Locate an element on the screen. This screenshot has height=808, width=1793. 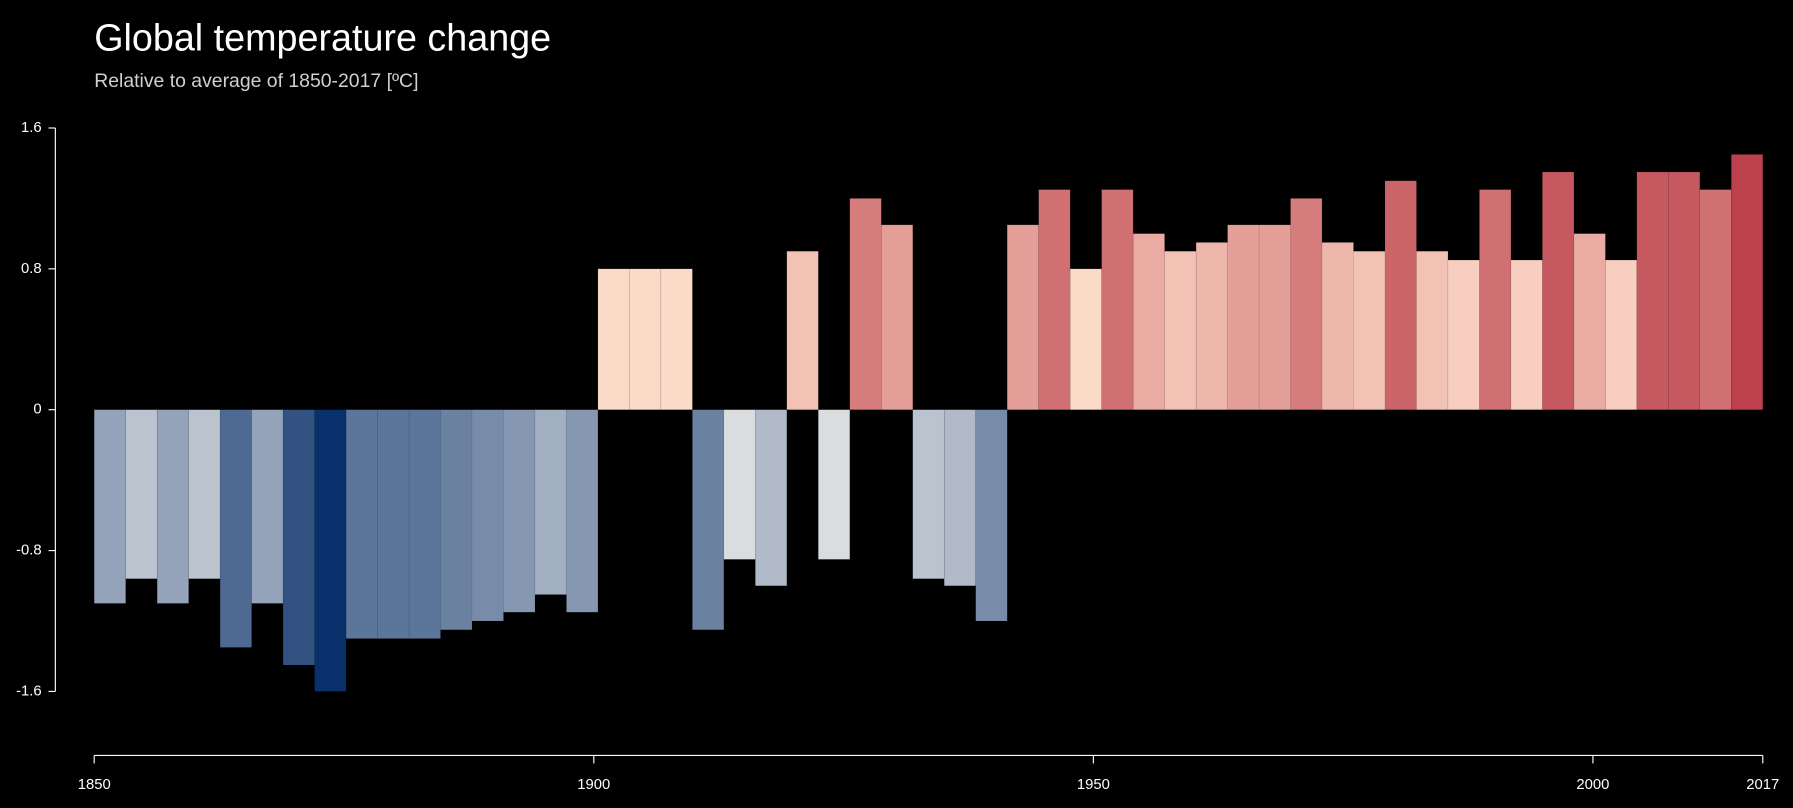
y-tick-label: 0.8 is located at coordinates (31, 269).